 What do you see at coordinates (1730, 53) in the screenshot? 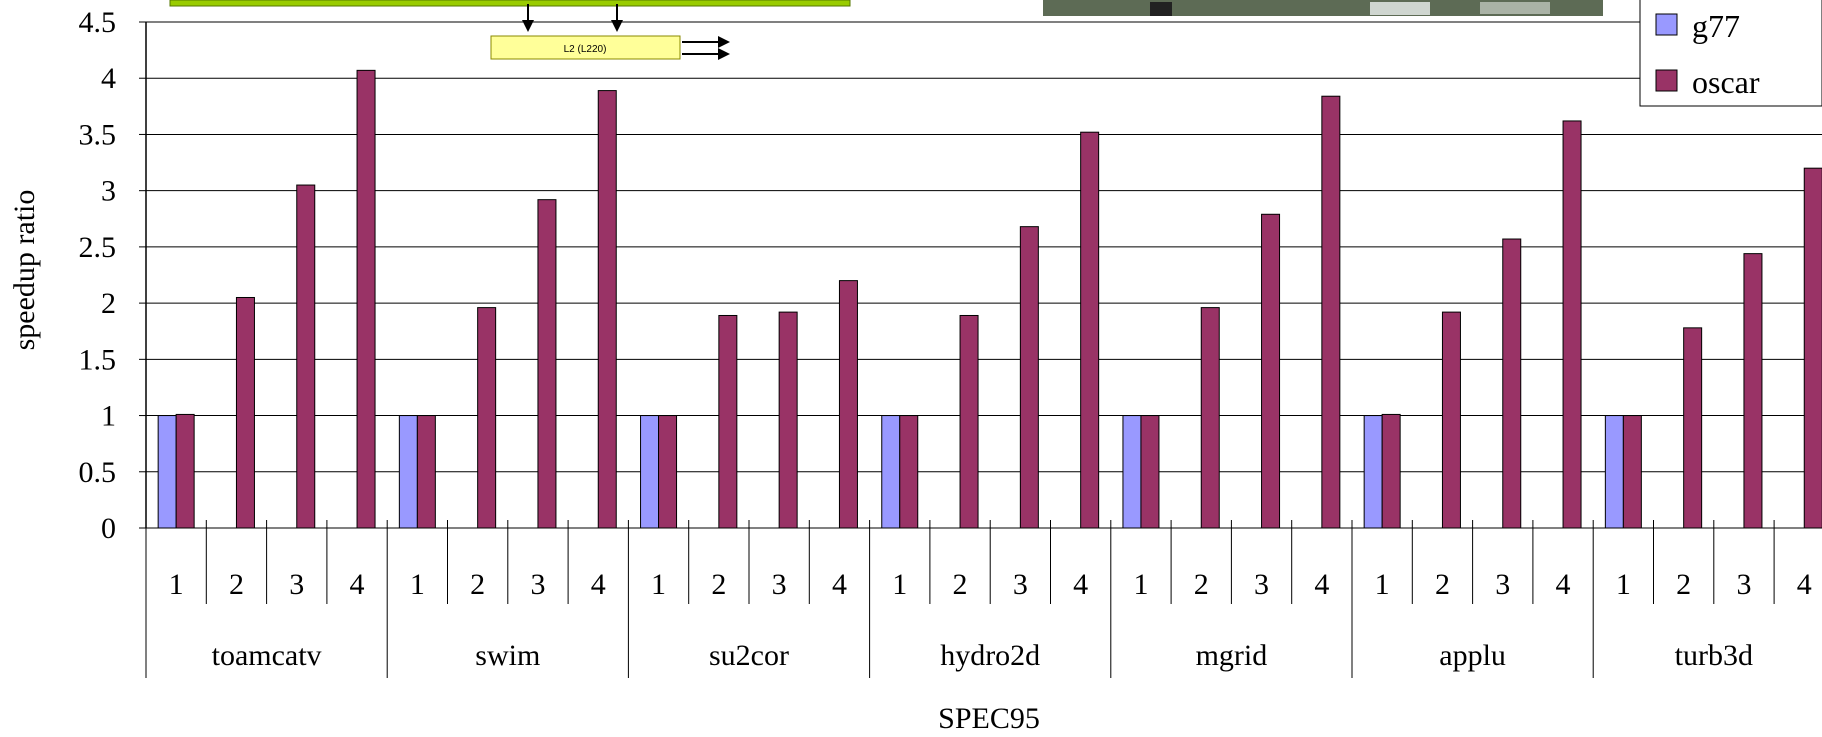
I see `legend: g77 oscar` at bounding box center [1730, 53].